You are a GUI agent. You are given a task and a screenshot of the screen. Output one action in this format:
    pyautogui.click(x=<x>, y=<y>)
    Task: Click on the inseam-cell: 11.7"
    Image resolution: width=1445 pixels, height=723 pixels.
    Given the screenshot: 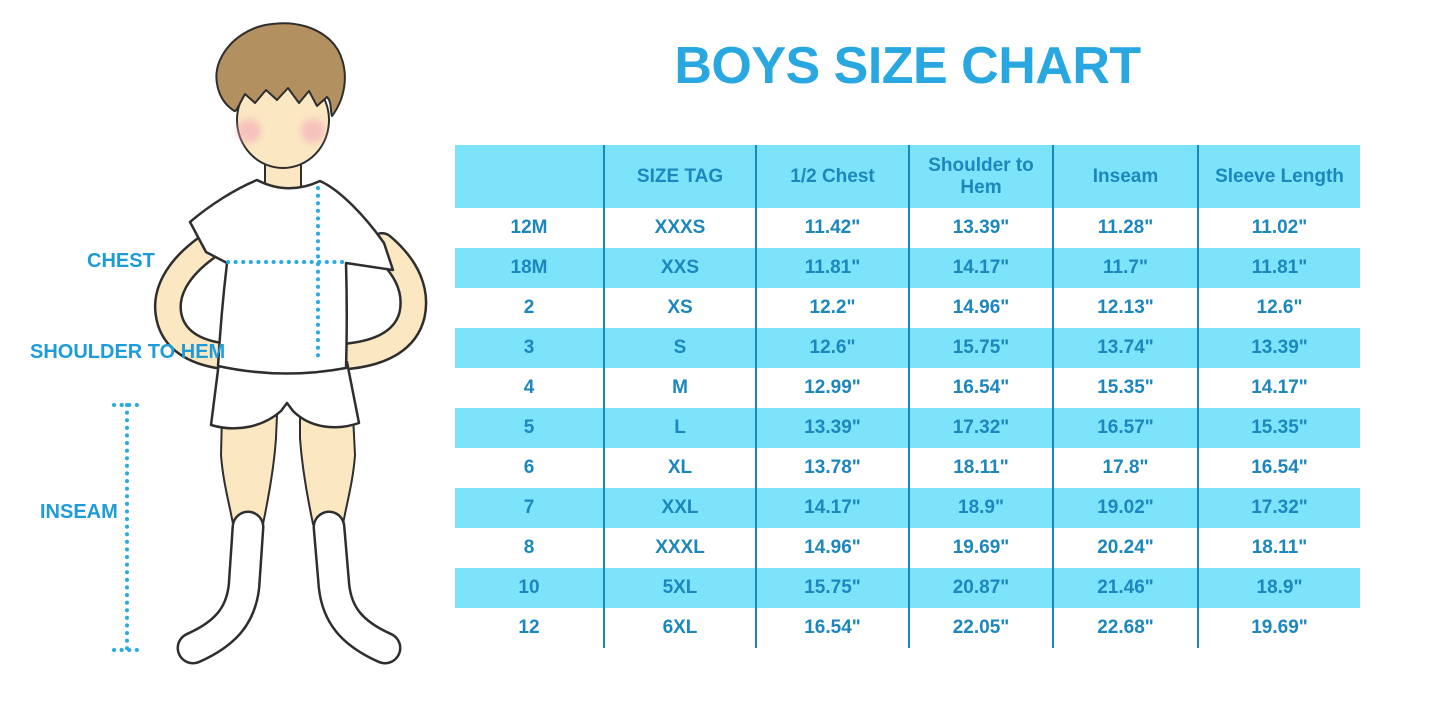 What is the action you would take?
    pyautogui.click(x=1124, y=268)
    